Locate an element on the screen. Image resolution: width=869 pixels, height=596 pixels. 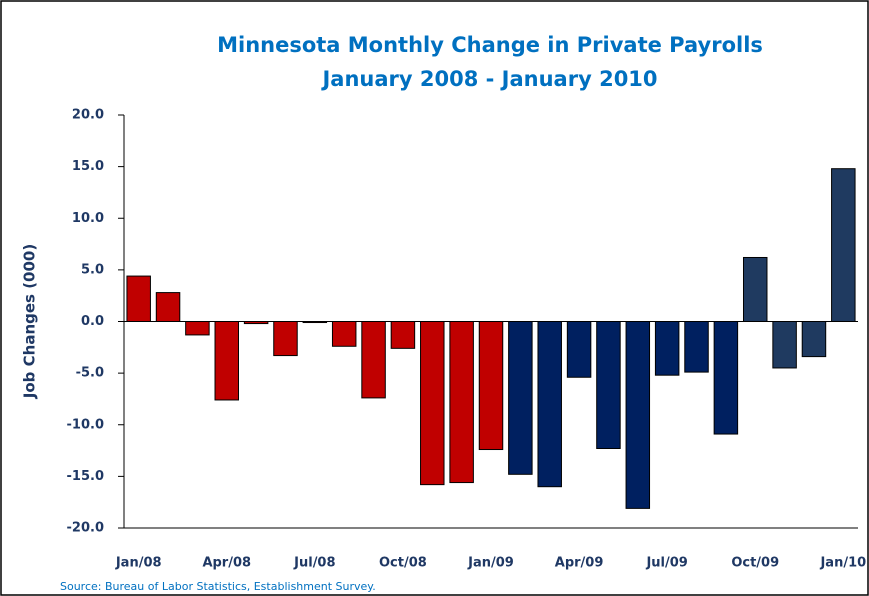
x-tick-label: Oct/09 is located at coordinates (755, 563).